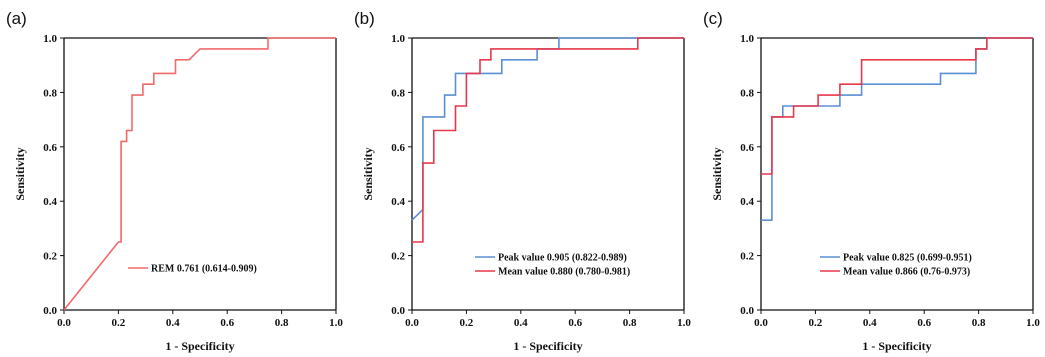 The height and width of the screenshot is (357, 1045). I want to click on panel-label: (c), so click(713, 18).